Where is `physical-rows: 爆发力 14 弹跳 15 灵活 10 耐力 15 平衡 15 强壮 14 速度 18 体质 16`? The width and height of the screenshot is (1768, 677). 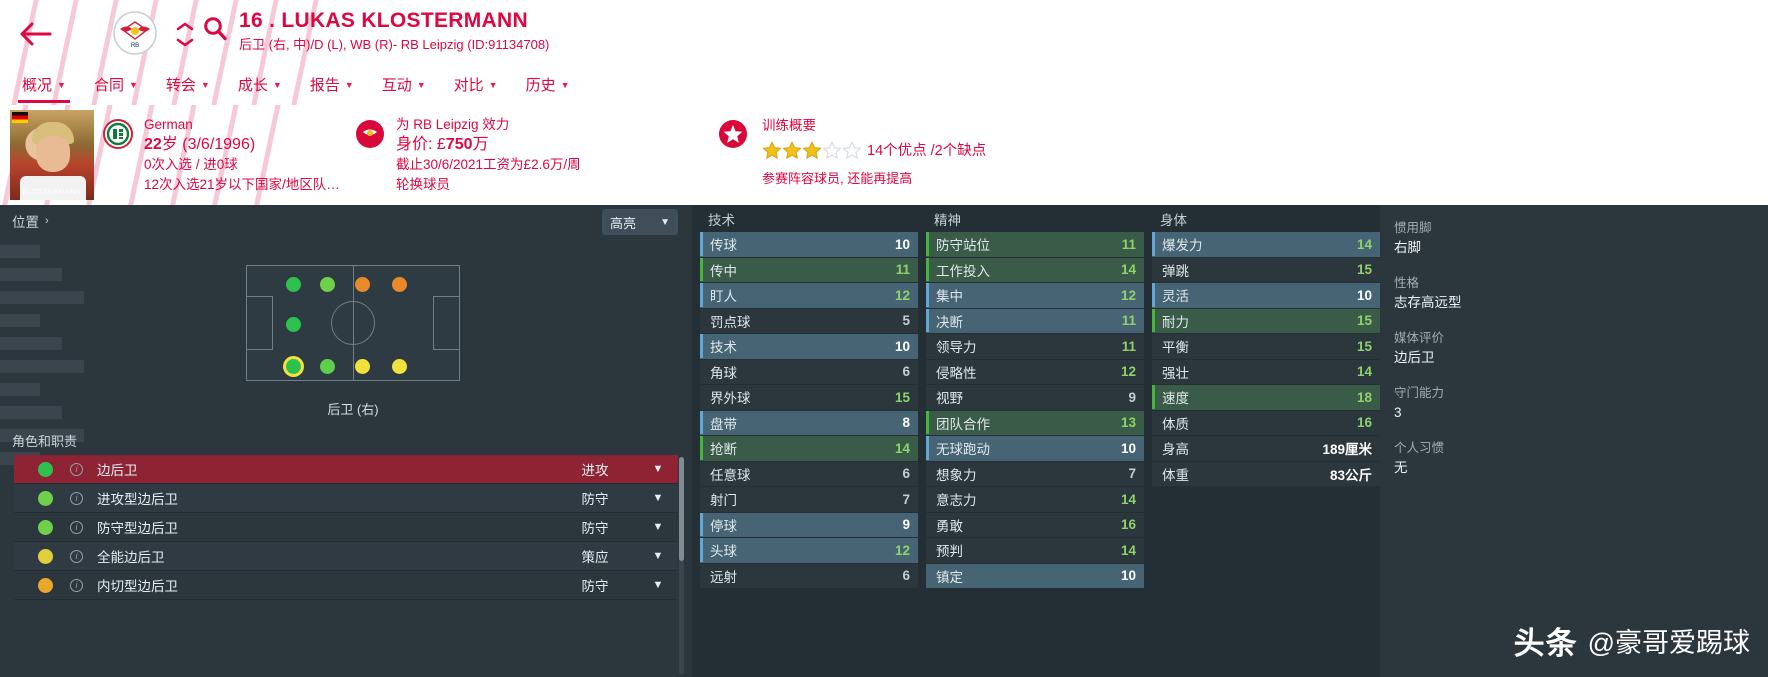 physical-rows: 爆发力 14 弹跳 15 灵活 10 耐力 15 平衡 15 强壮 14 速度 18 体质 16 is located at coordinates (1266, 334).